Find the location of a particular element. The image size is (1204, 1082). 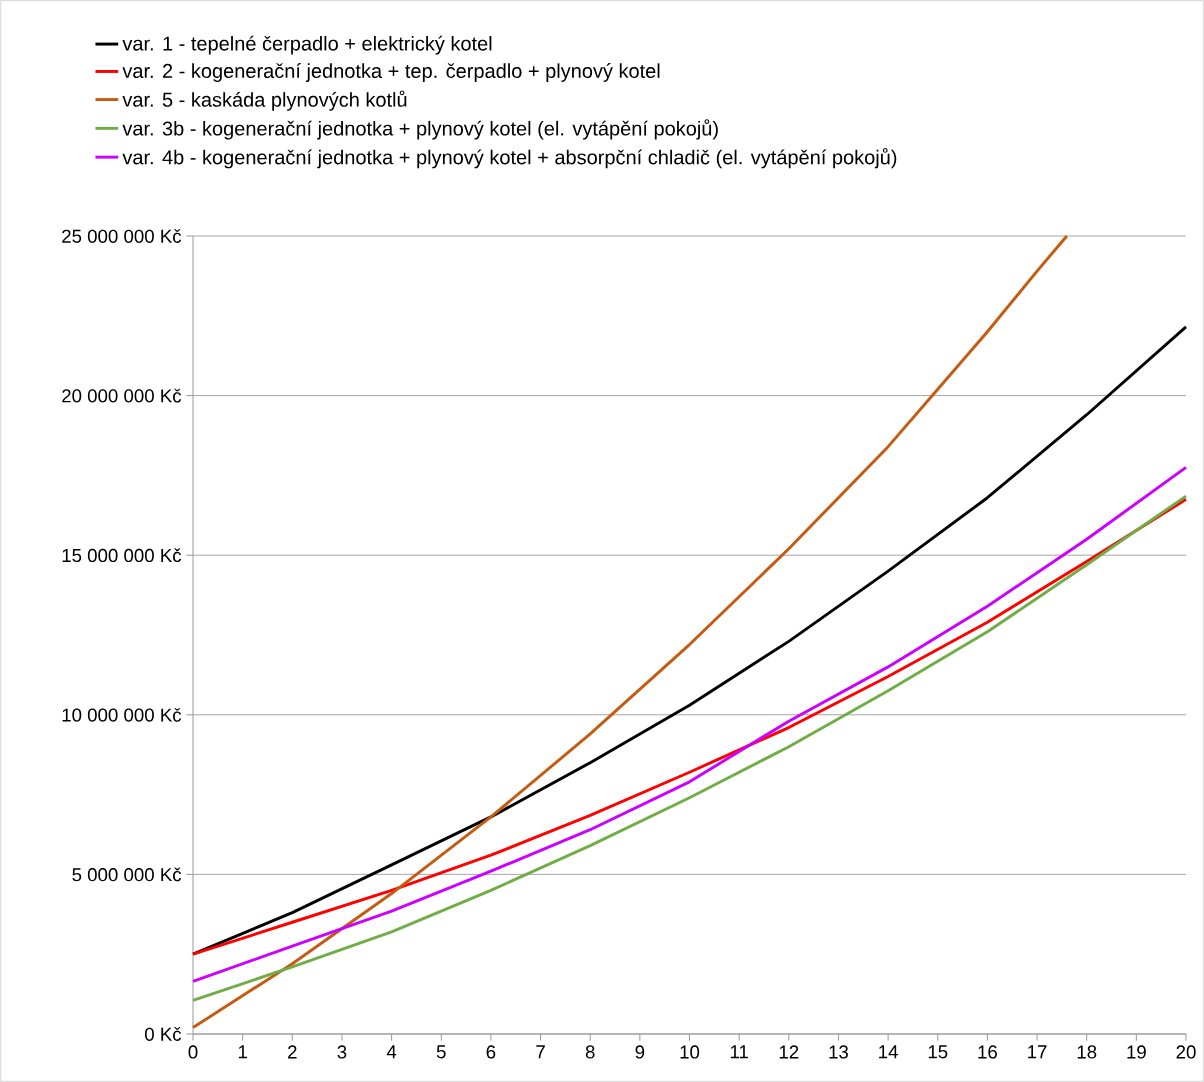

legend-label: var. 4b - kogenerační jednotka + plynový kotel + absorpční chladič (el. vytápění pokojů) is located at coordinates (509, 158).